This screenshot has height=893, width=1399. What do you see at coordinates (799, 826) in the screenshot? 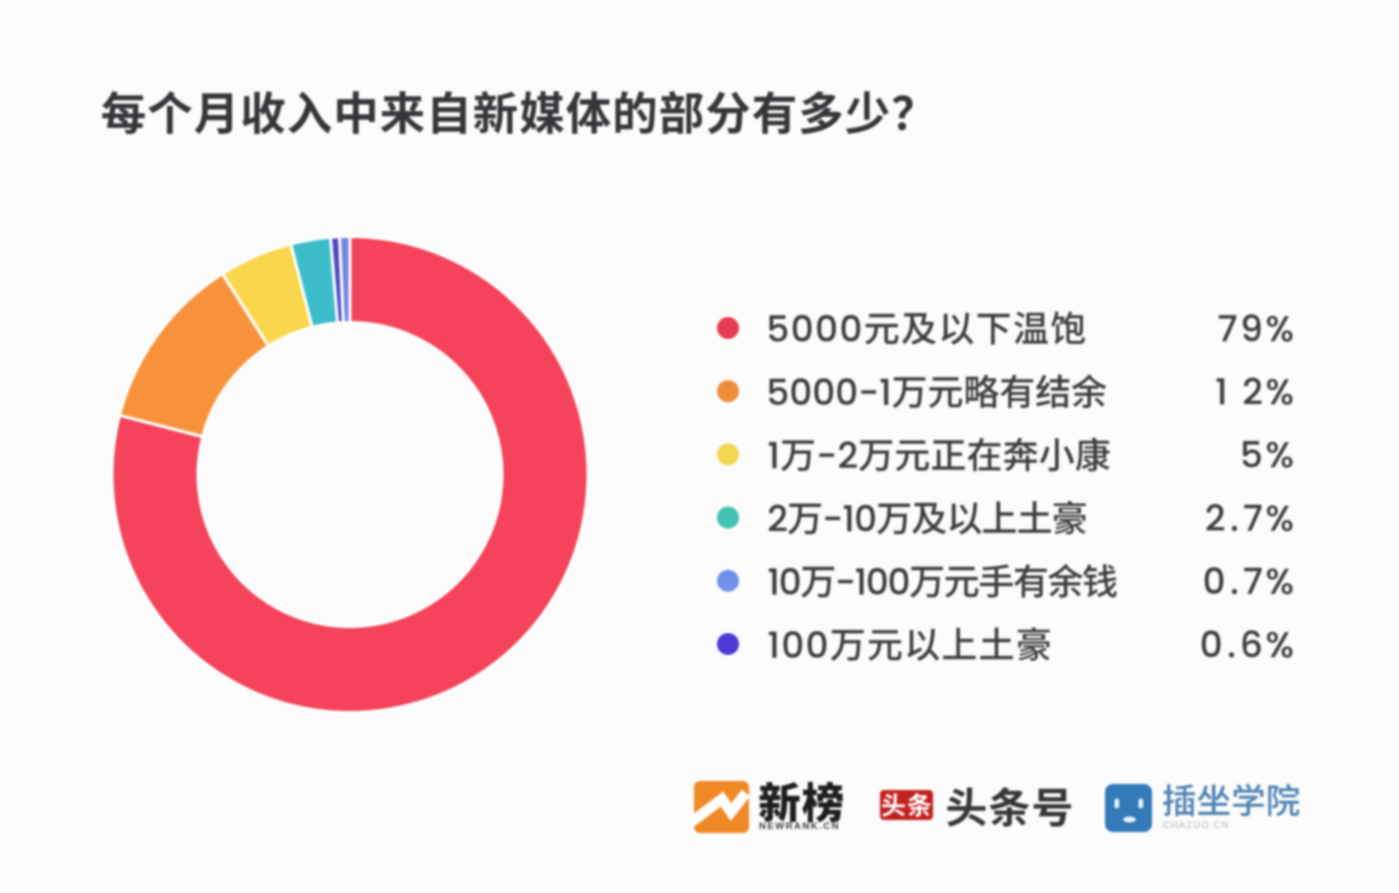
I see `svg-text: NEWRANK.CN` at bounding box center [799, 826].